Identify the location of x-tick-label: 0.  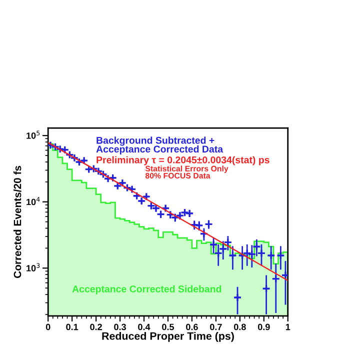
(48, 327).